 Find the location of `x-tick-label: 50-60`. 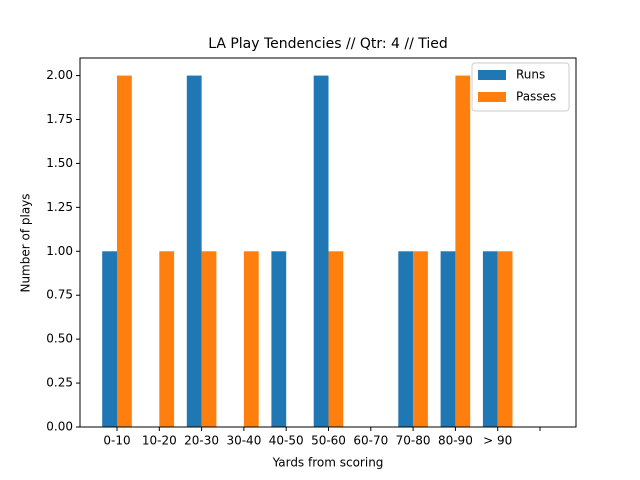

x-tick-label: 50-60 is located at coordinates (328, 441).